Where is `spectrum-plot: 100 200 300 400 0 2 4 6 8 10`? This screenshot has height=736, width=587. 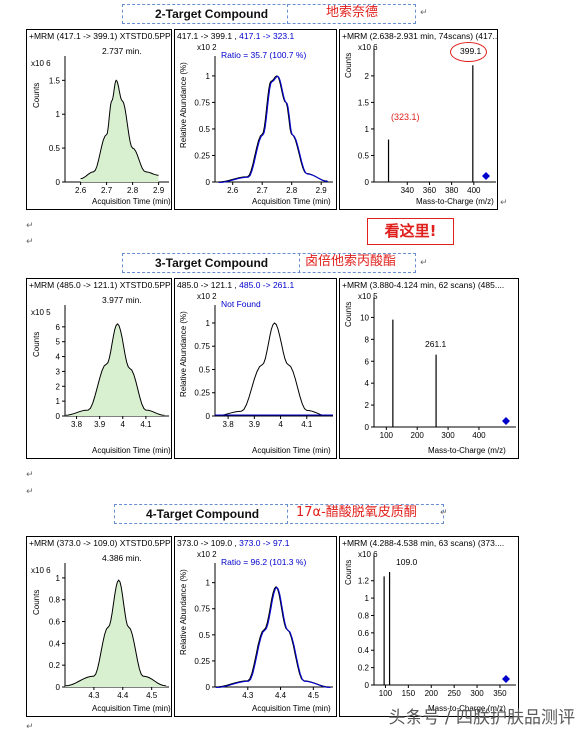 spectrum-plot: 100 200 300 400 0 2 4 6 8 10 is located at coordinates (438, 368).